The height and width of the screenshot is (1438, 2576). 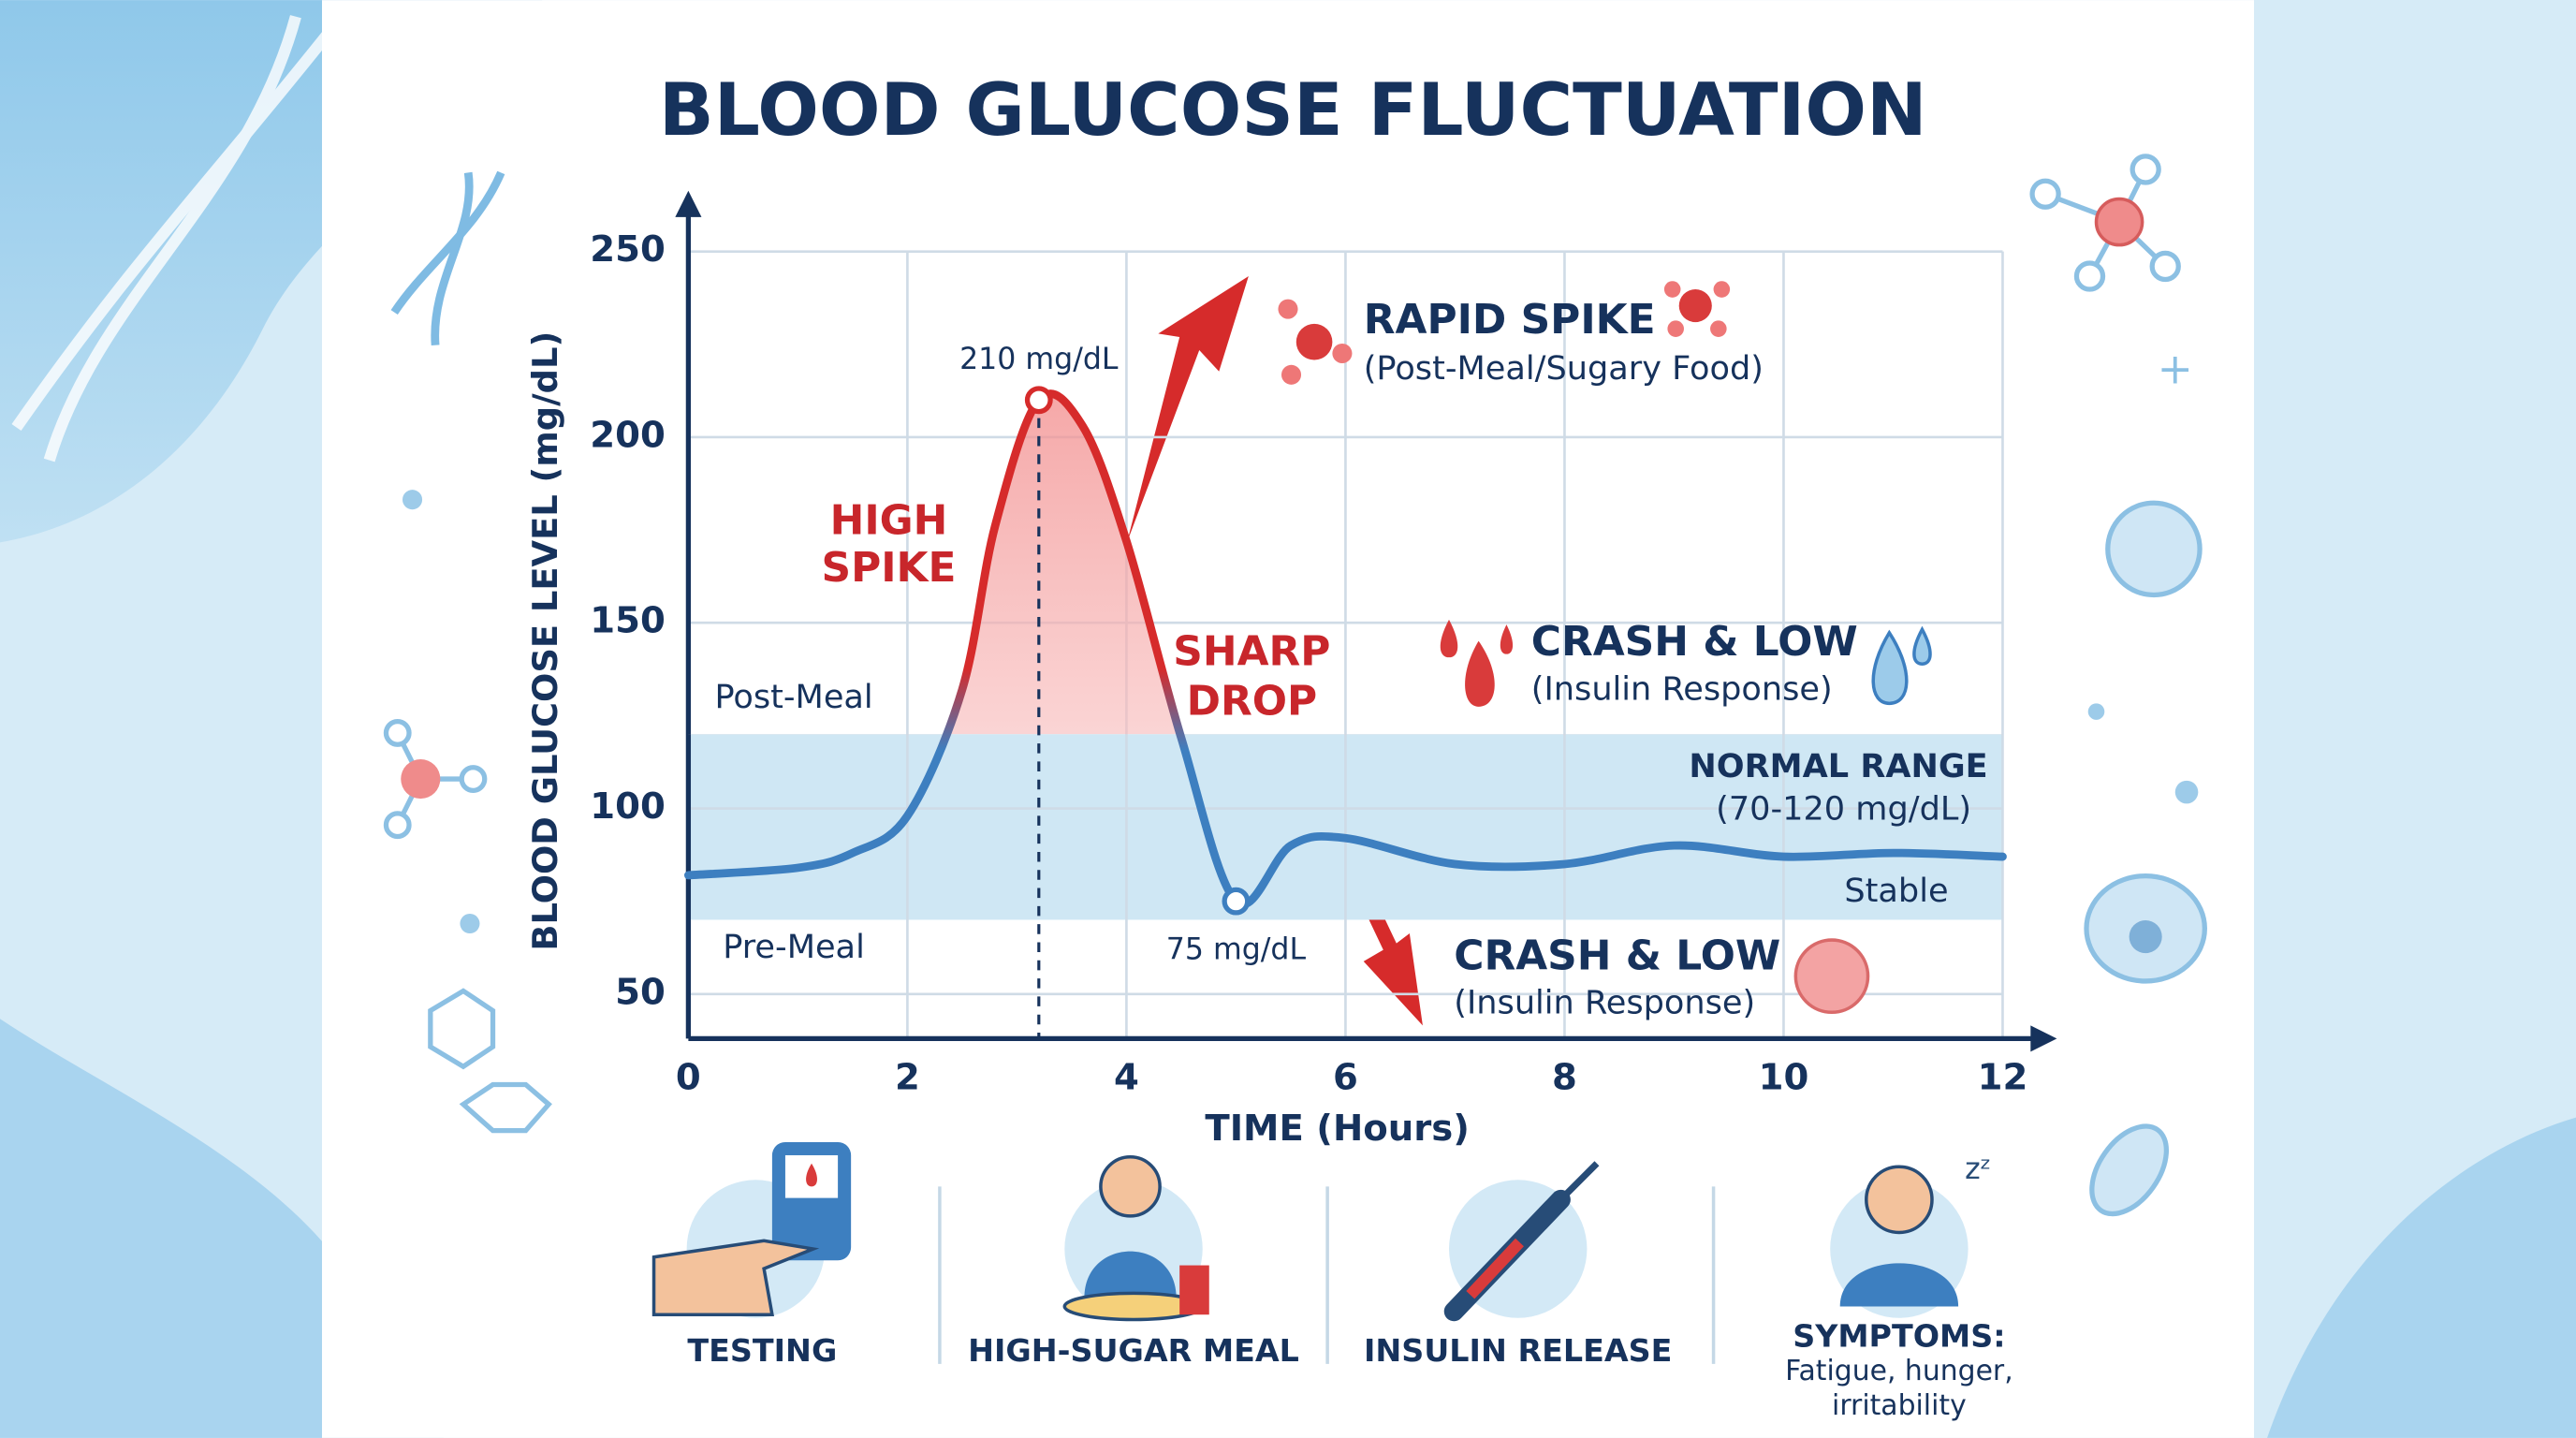 What do you see at coordinates (172, 238) in the screenshot?
I see `dna-decor` at bounding box center [172, 238].